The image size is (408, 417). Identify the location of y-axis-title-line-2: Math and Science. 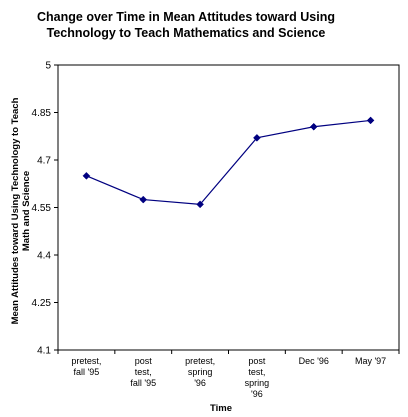
(26, 211).